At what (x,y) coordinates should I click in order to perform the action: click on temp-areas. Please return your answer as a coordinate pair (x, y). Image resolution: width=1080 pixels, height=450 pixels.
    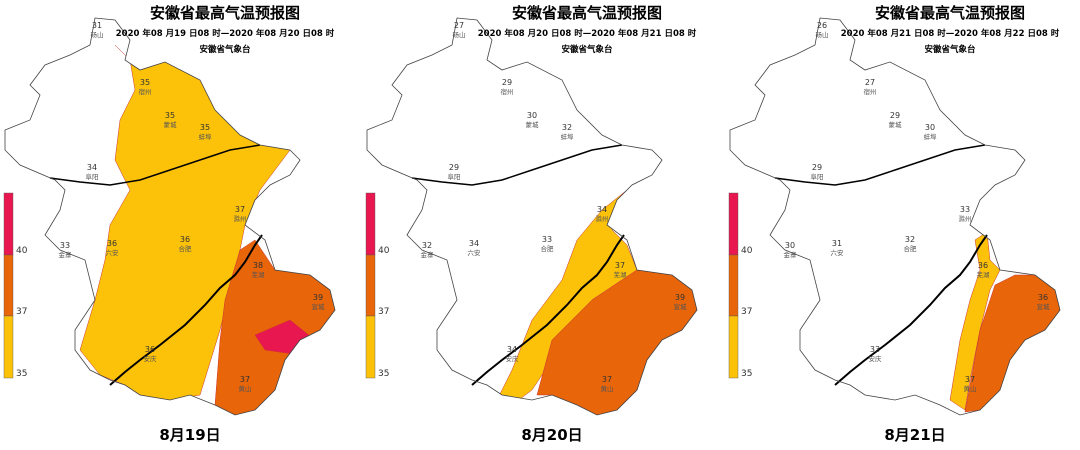
    Looking at the image, I should click on (1004, 322).